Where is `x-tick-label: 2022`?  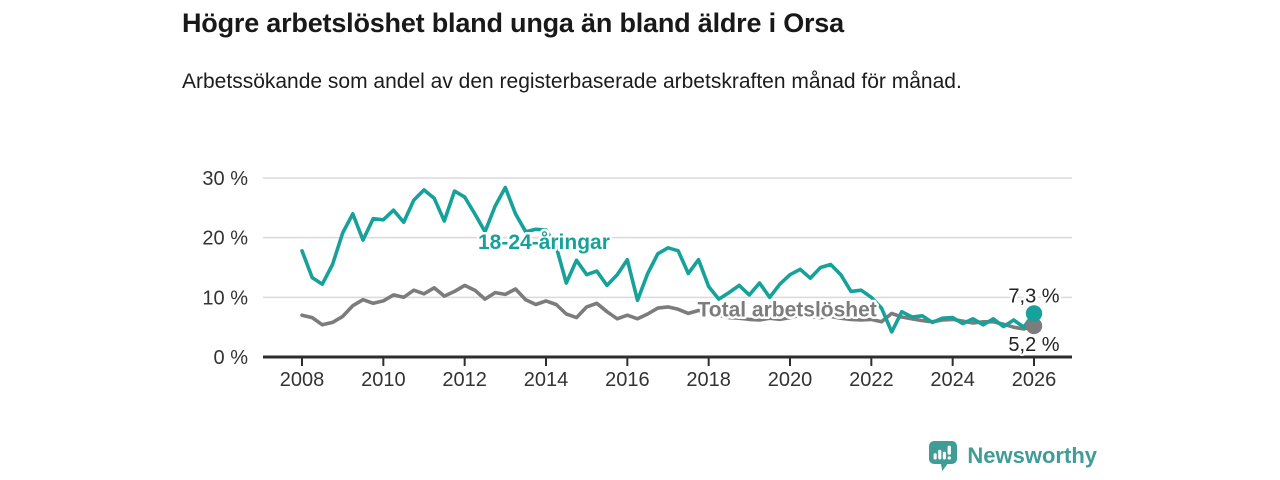 x-tick-label: 2022 is located at coordinates (871, 380).